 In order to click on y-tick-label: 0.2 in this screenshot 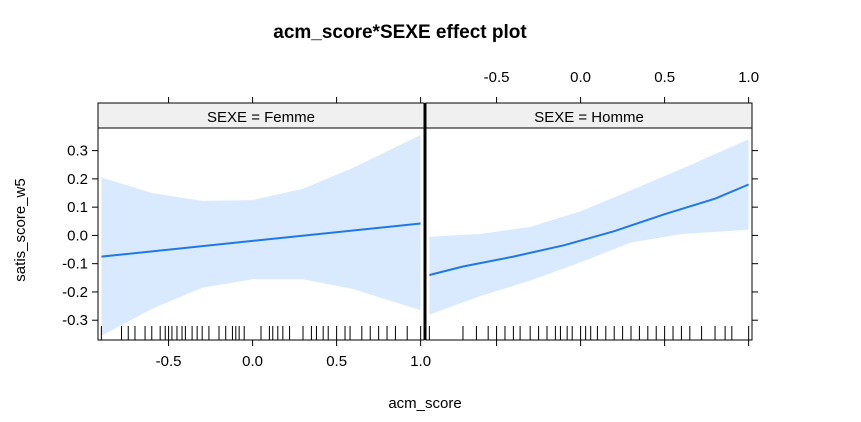, I will do `click(77, 179)`.